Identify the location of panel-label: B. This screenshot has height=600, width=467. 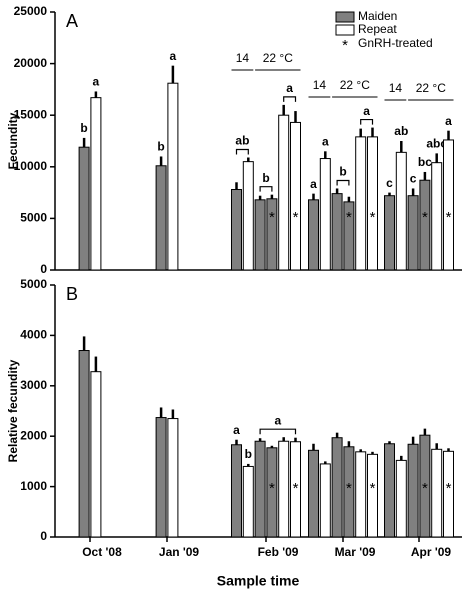
(72, 294).